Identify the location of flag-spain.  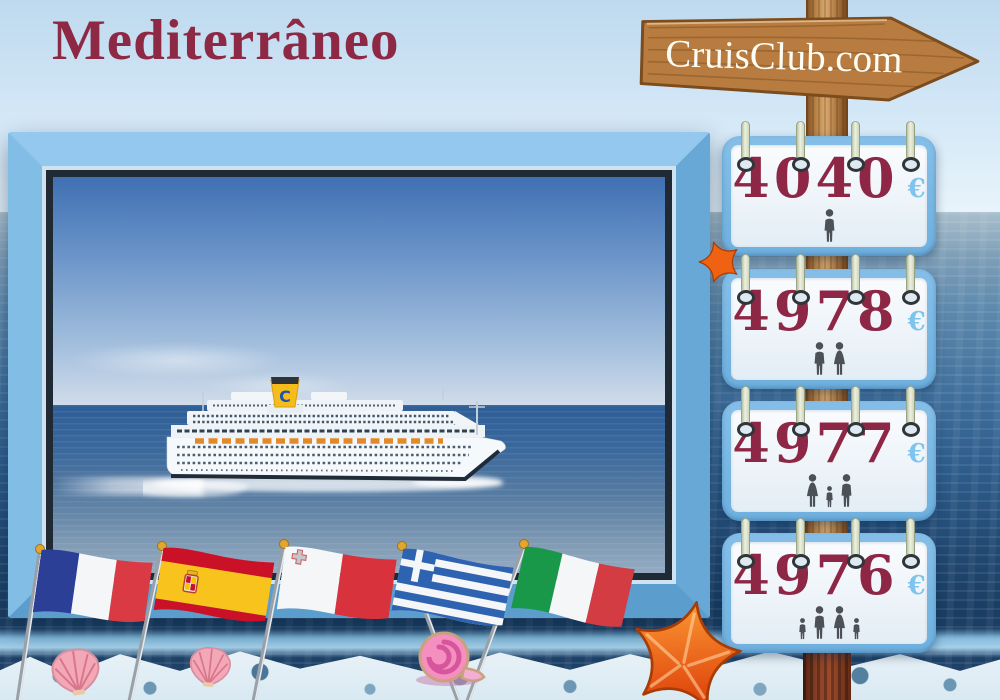
(214, 586).